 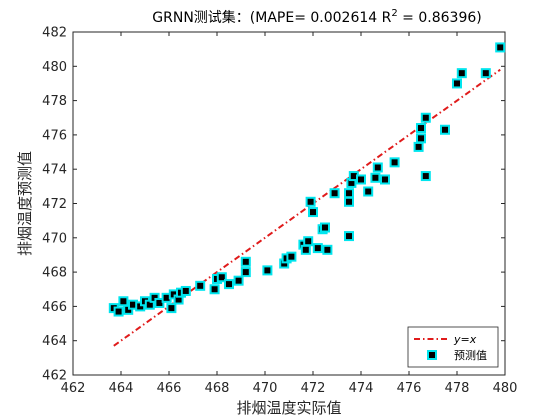 I want to click on legend-fit-line-label: y=x, so click(x=465, y=339).